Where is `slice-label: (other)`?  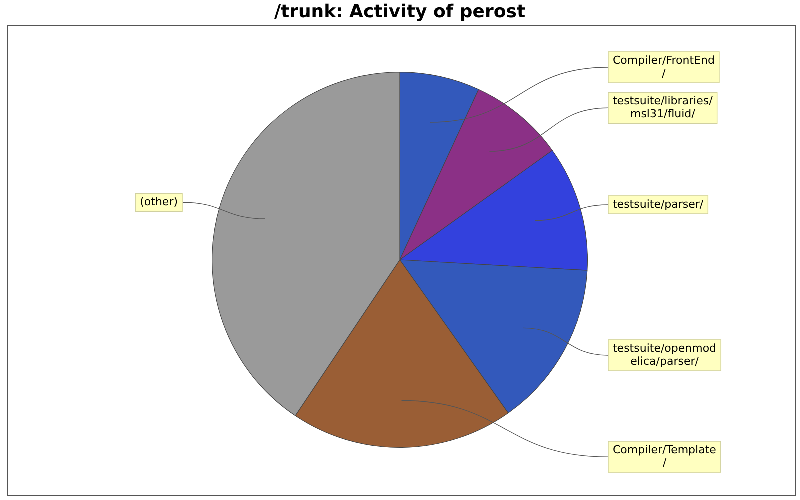 slice-label: (other) is located at coordinates (159, 202).